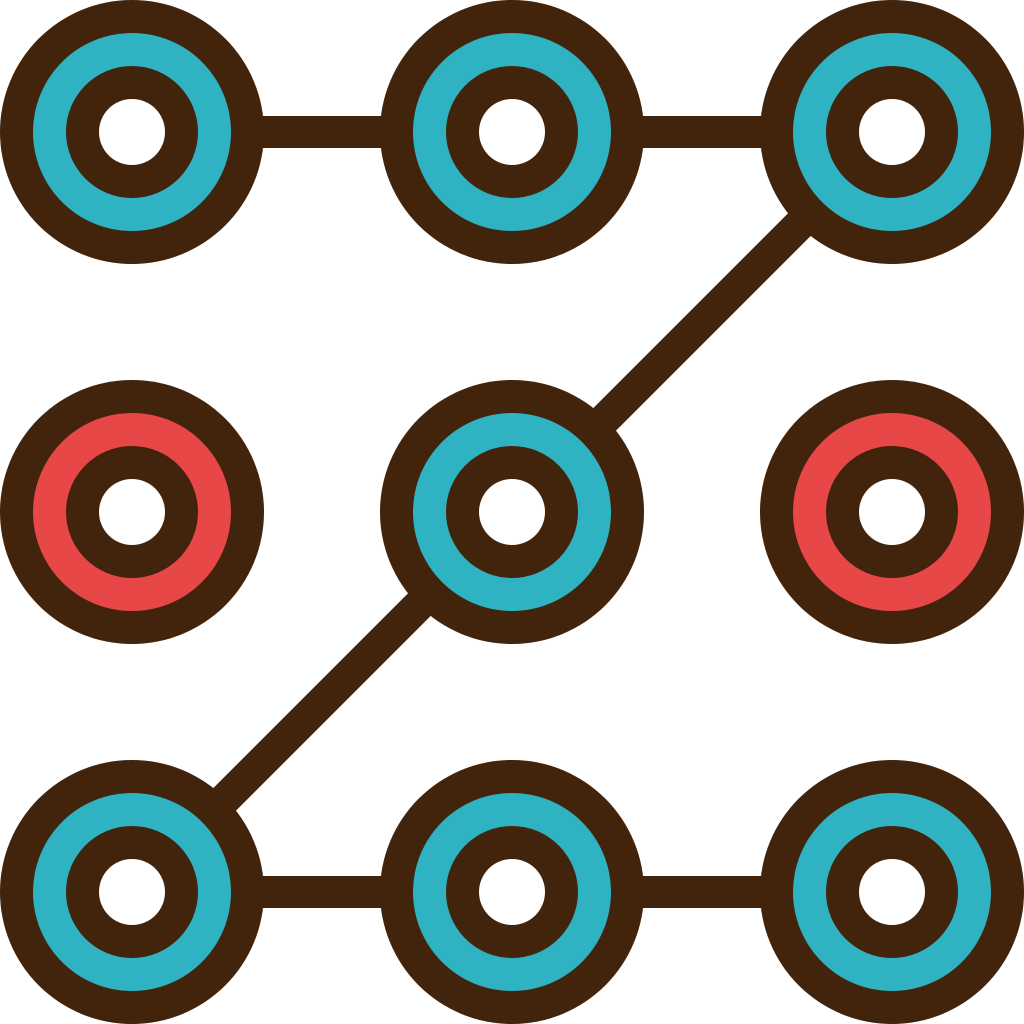  I want to click on node-top-center-selected, so click(512, 132).